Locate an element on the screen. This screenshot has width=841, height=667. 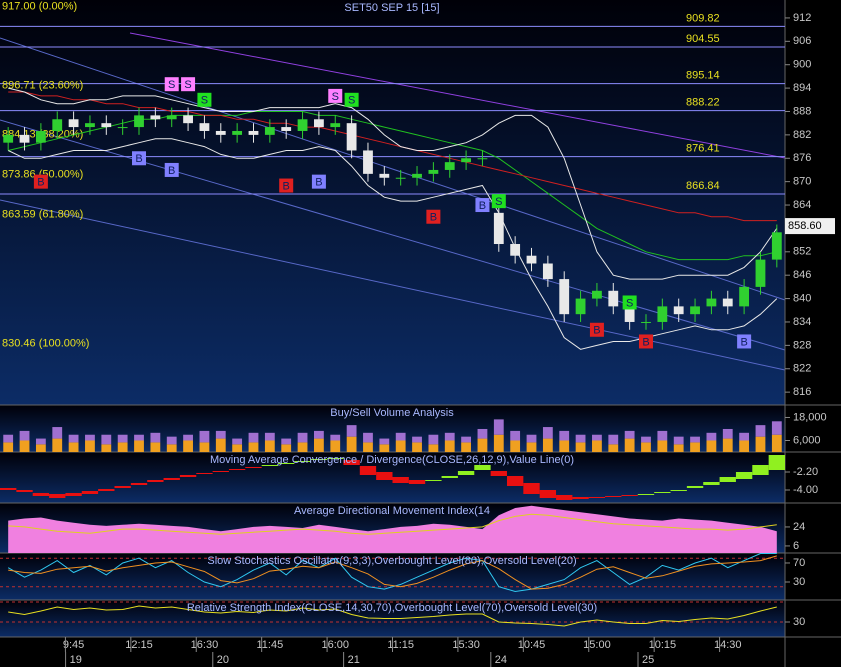
fib-level-label: 904.55 is located at coordinates (703, 39).